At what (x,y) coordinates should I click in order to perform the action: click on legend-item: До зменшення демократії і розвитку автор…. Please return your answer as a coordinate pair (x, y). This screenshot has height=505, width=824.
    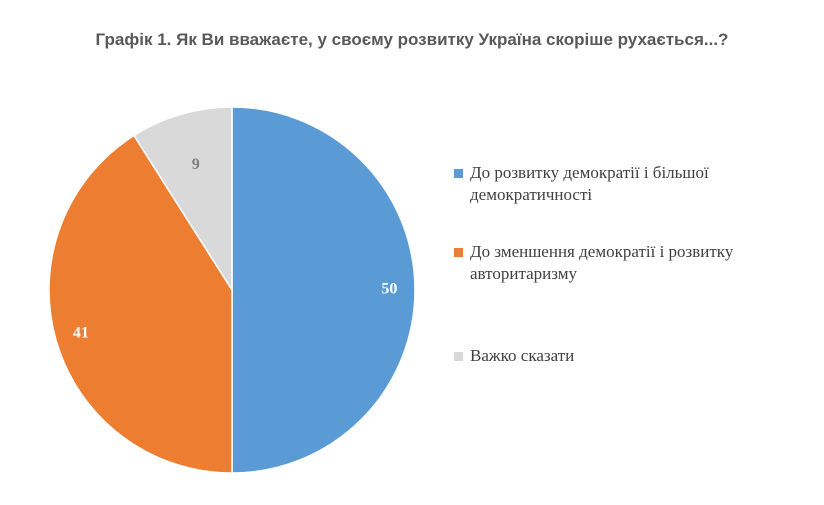
    Looking at the image, I should click on (624, 263).